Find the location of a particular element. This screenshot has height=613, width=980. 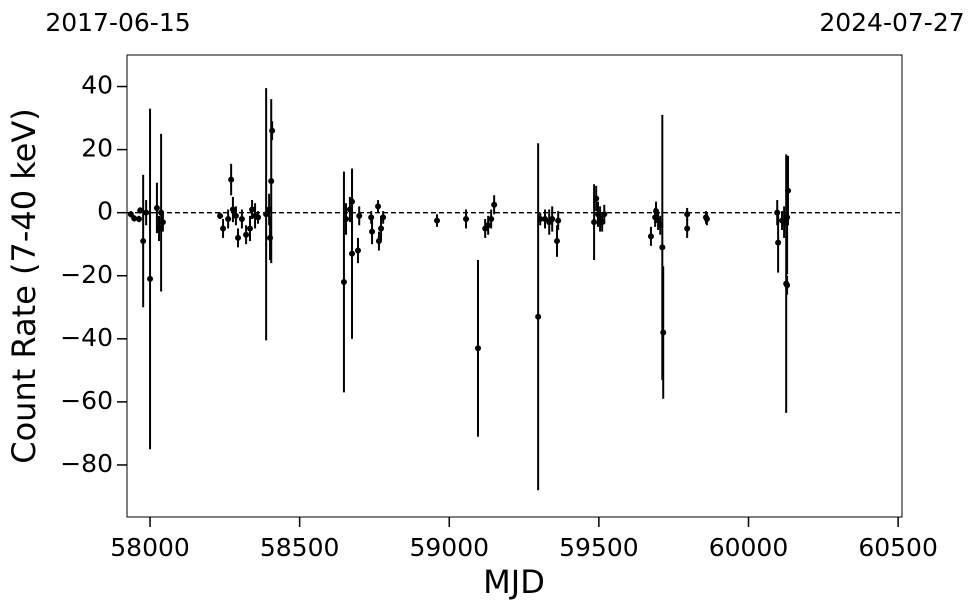

y-tick-label: 20 is located at coordinates (97, 148).